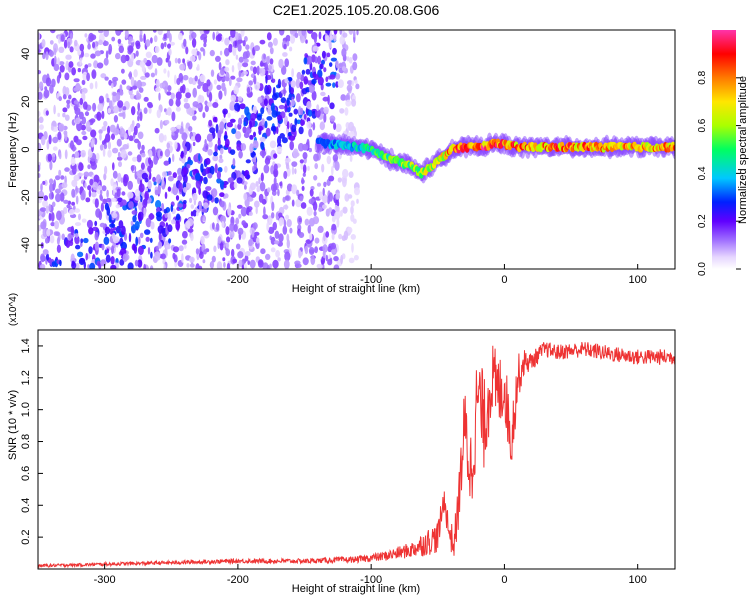 This screenshot has height=600, width=750. Describe the element at coordinates (26, 536) in the screenshot. I see `y-tick-label: 0.2` at that location.